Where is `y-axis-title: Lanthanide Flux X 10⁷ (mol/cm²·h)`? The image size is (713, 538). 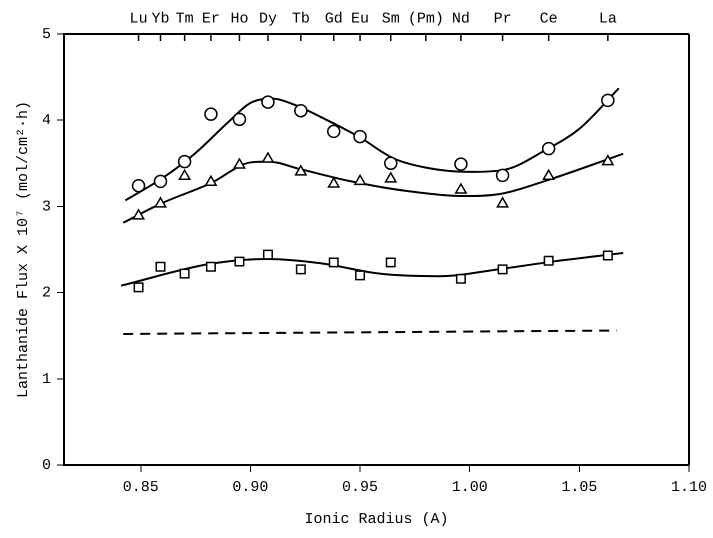 y-axis-title: Lanthanide Flux X 10⁷ (mol/cm²·h) is located at coordinates (23, 249).